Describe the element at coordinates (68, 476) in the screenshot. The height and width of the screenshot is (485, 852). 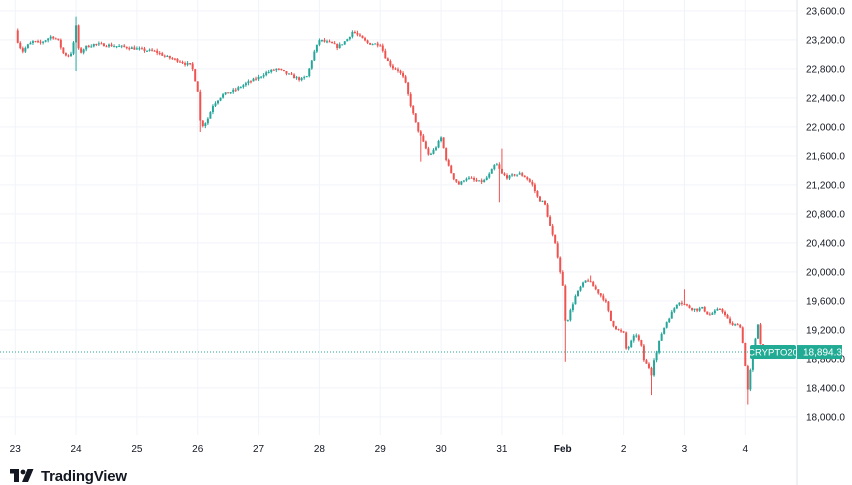
I see `tradingview-brand: TradingView` at that location.